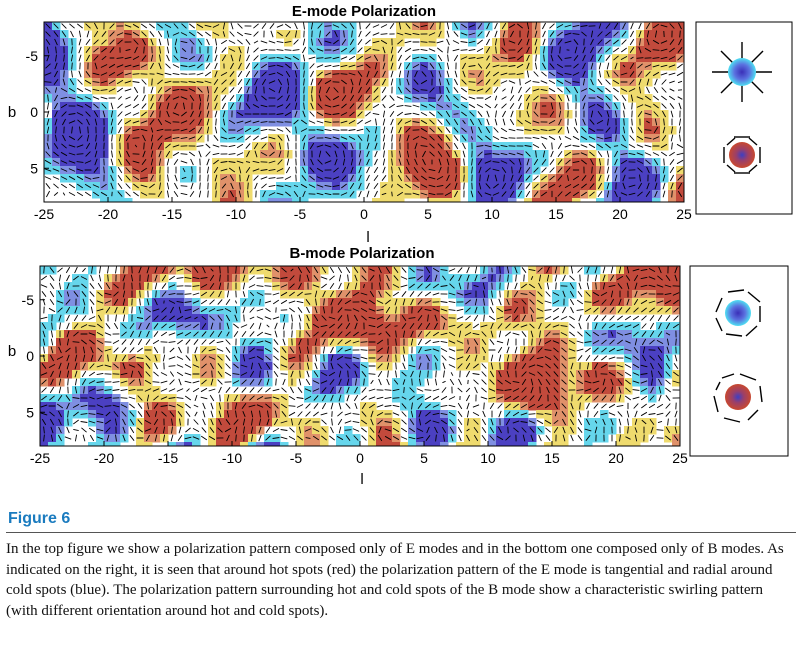  I want to click on bmode-legend-frame, so click(739, 361).